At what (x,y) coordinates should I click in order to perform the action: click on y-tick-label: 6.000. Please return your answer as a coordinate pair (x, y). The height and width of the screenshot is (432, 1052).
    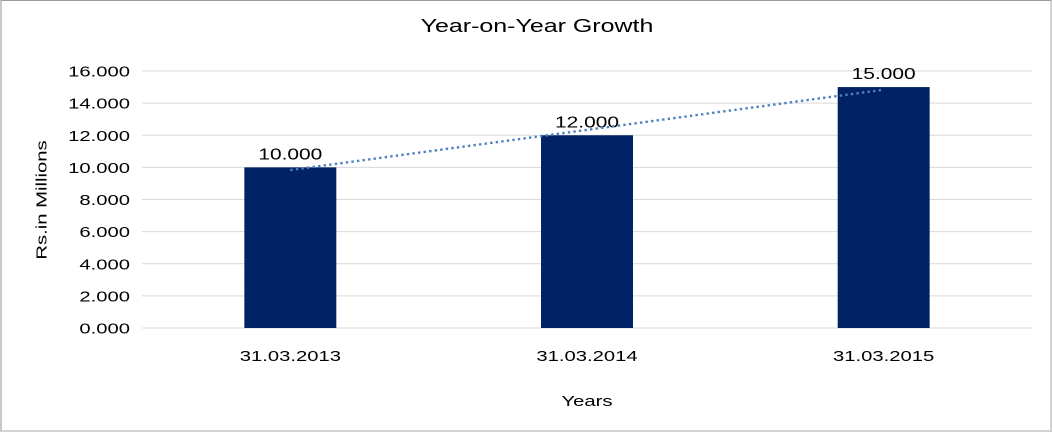
    Looking at the image, I should click on (104, 232).